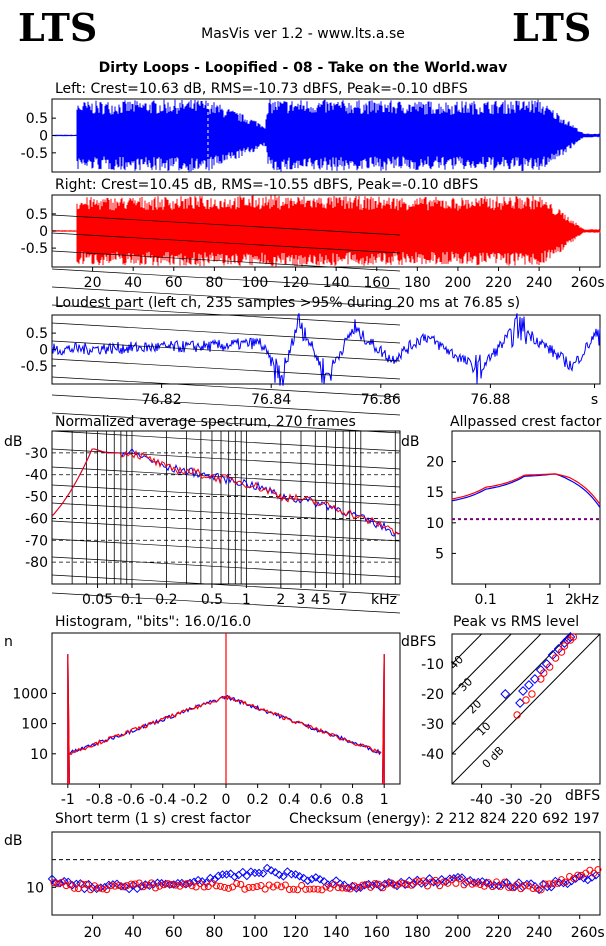 The image size is (606, 946). I want to click on short-crest-xtick-label: 140, so click(336, 933).